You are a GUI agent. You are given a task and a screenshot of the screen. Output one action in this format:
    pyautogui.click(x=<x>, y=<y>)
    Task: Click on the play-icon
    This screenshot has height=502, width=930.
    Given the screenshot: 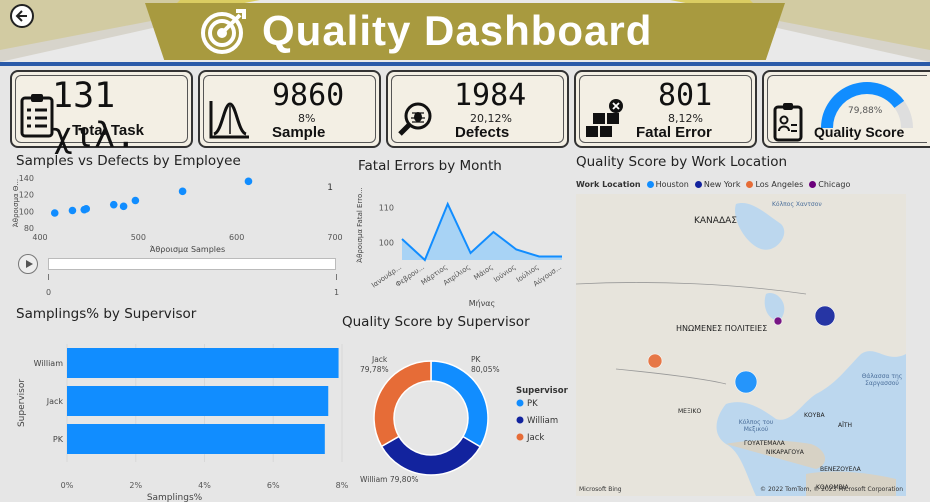 What is the action you would take?
    pyautogui.click(x=29, y=264)
    